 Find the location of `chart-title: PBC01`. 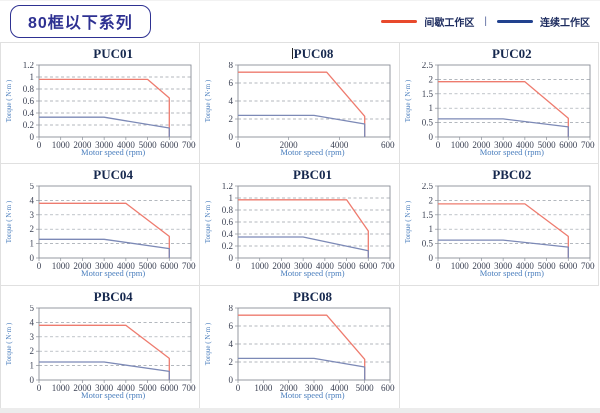

chart-title: PBC01 is located at coordinates (312, 174).